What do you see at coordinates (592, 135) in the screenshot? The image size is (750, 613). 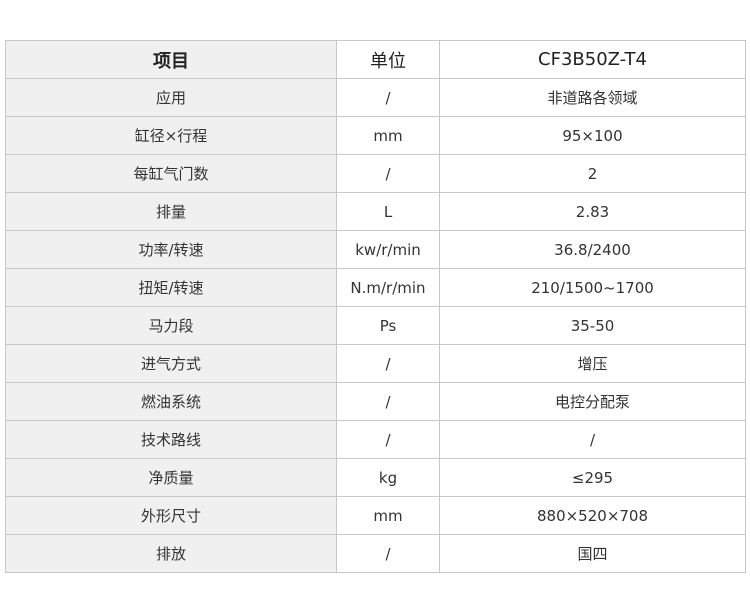 I see `table-cell: 95×100` at bounding box center [592, 135].